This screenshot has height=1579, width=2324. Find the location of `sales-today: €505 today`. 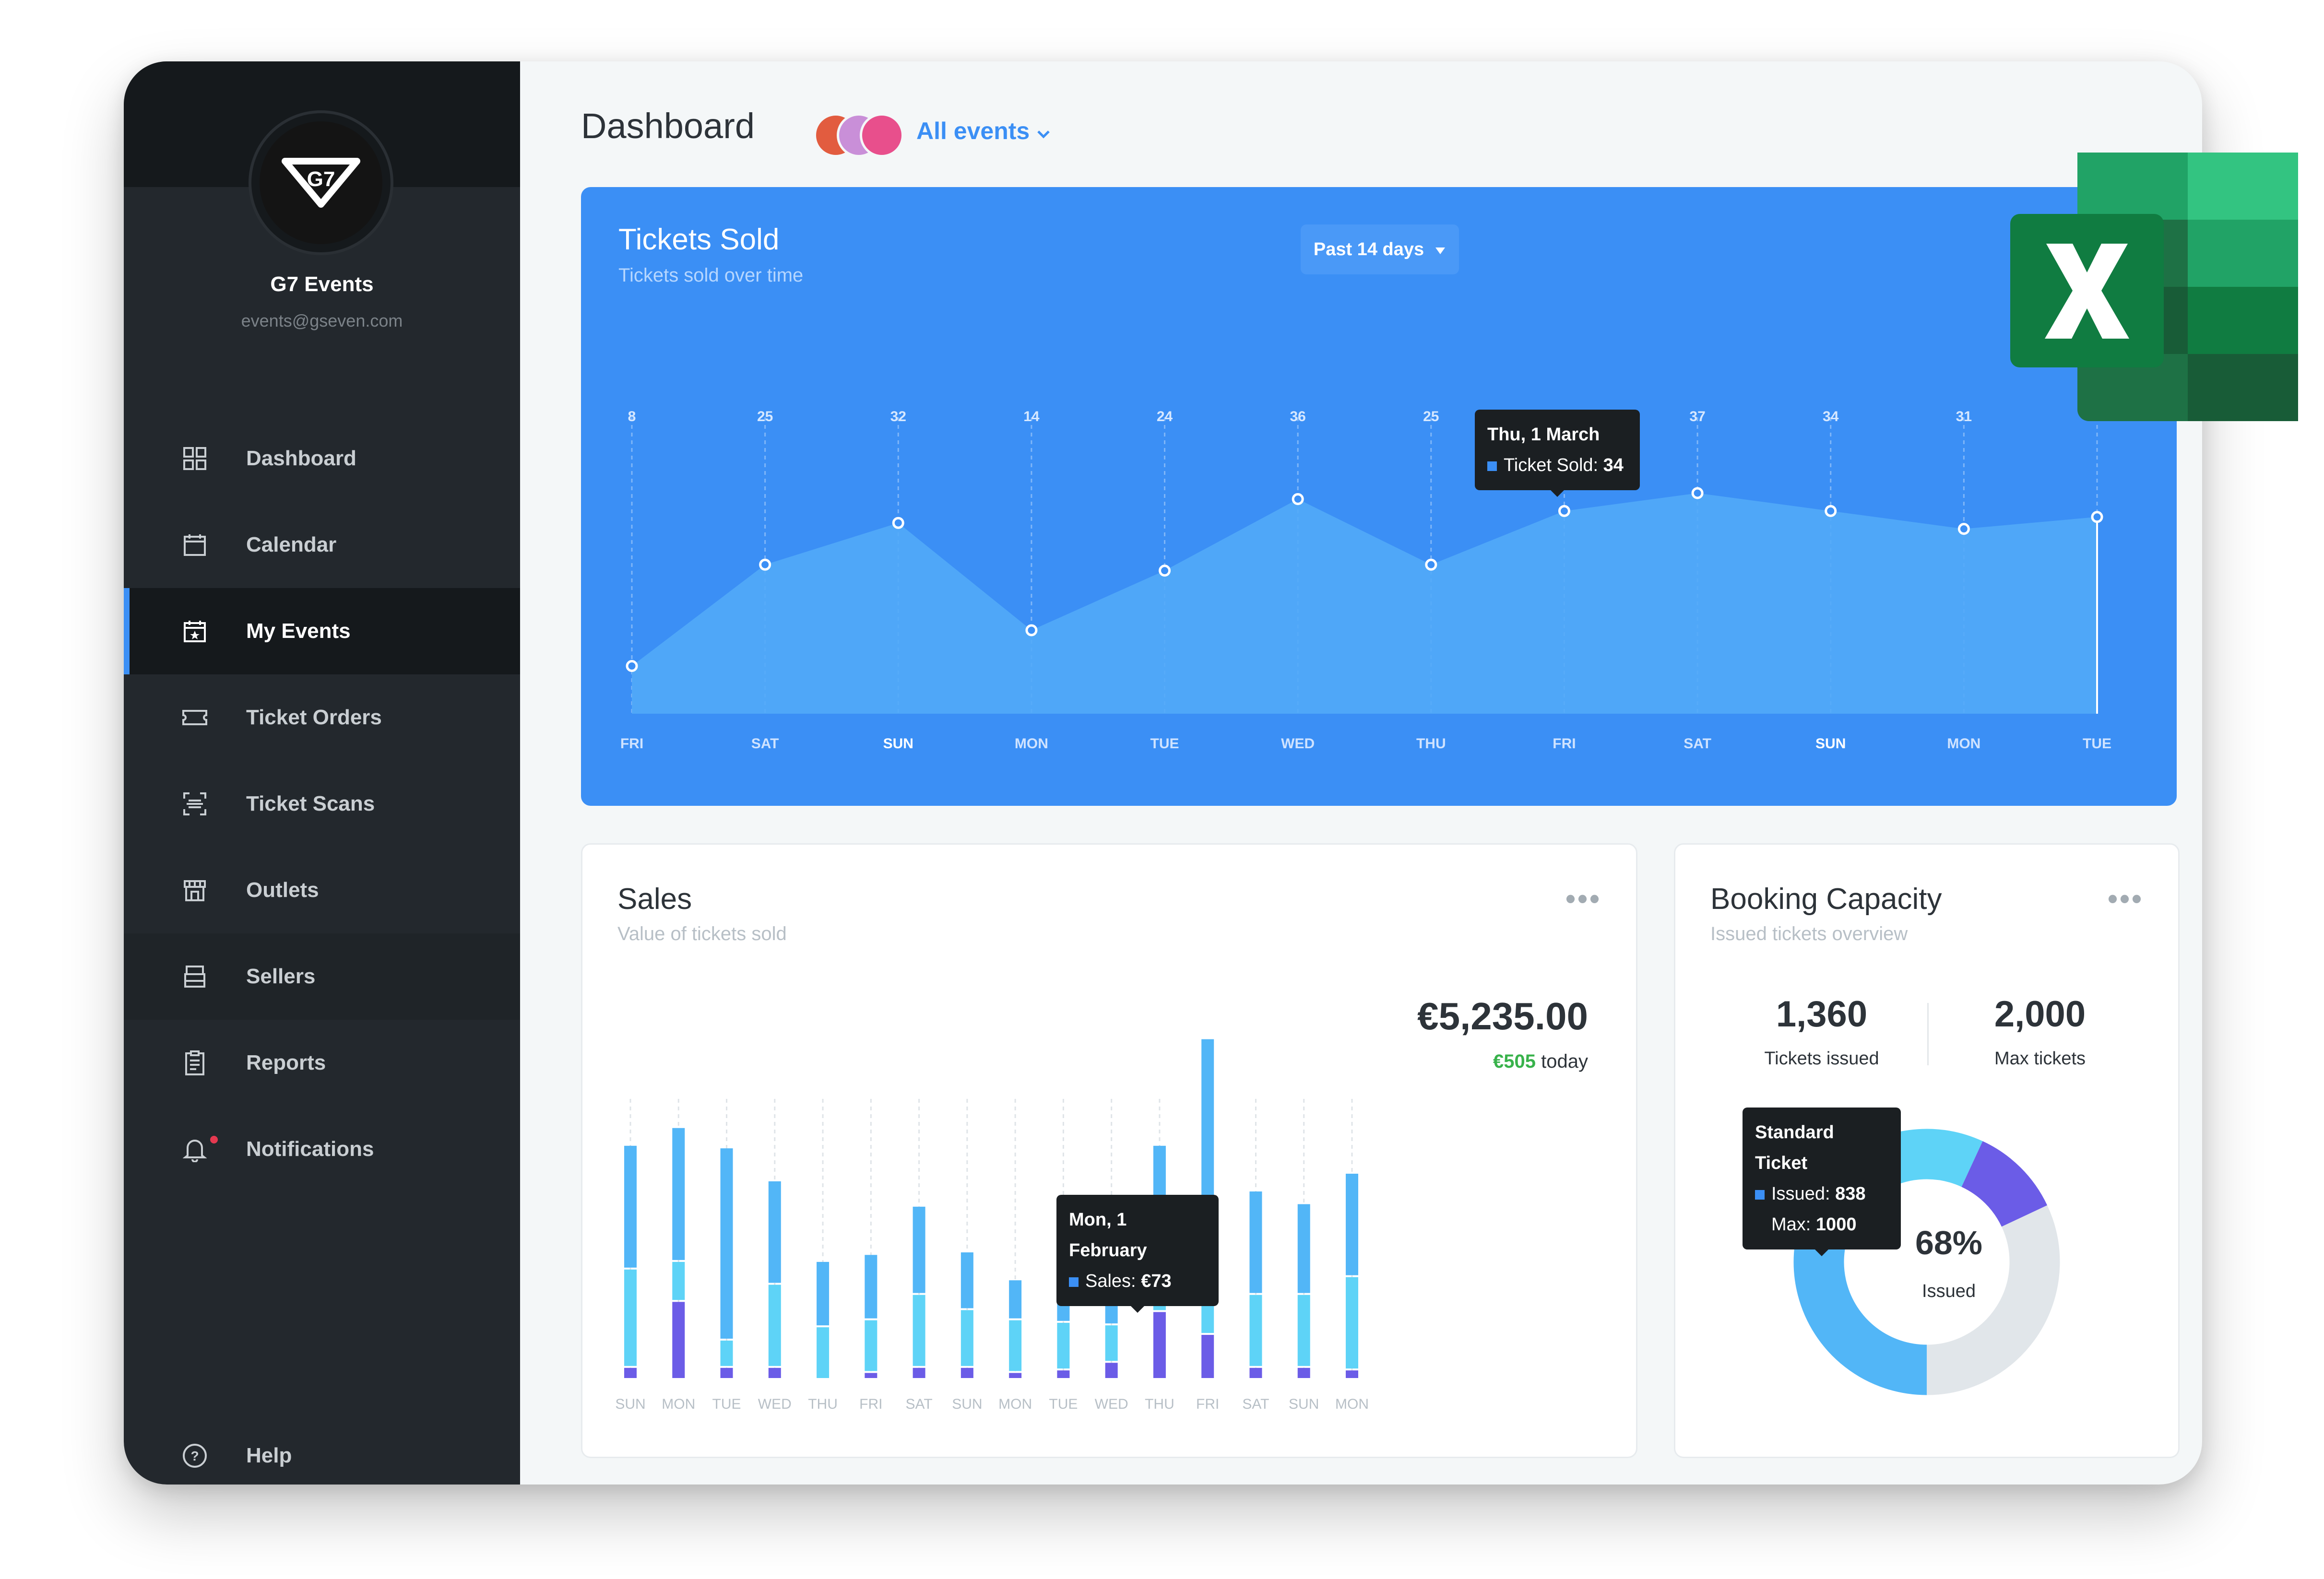

sales-today: €505 today is located at coordinates (1540, 1061).